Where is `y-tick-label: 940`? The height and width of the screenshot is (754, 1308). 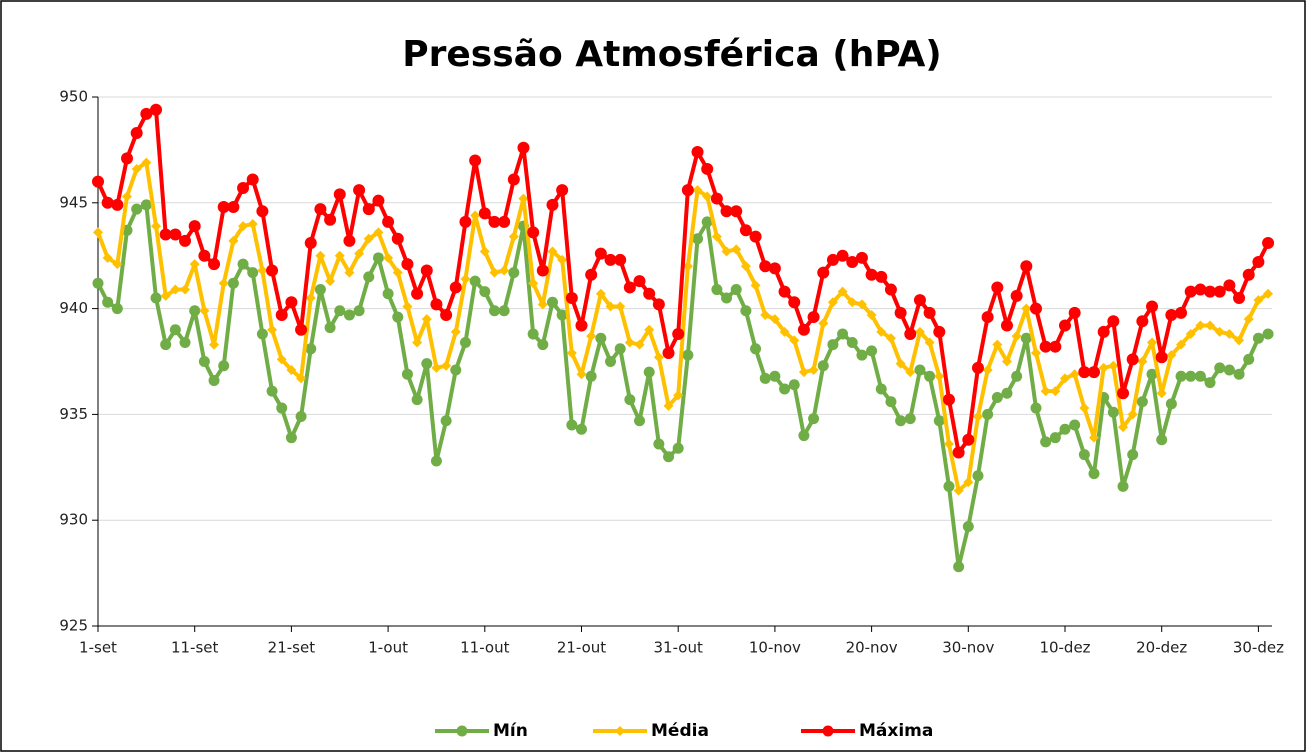
y-tick-label: 940 is located at coordinates (73, 308).